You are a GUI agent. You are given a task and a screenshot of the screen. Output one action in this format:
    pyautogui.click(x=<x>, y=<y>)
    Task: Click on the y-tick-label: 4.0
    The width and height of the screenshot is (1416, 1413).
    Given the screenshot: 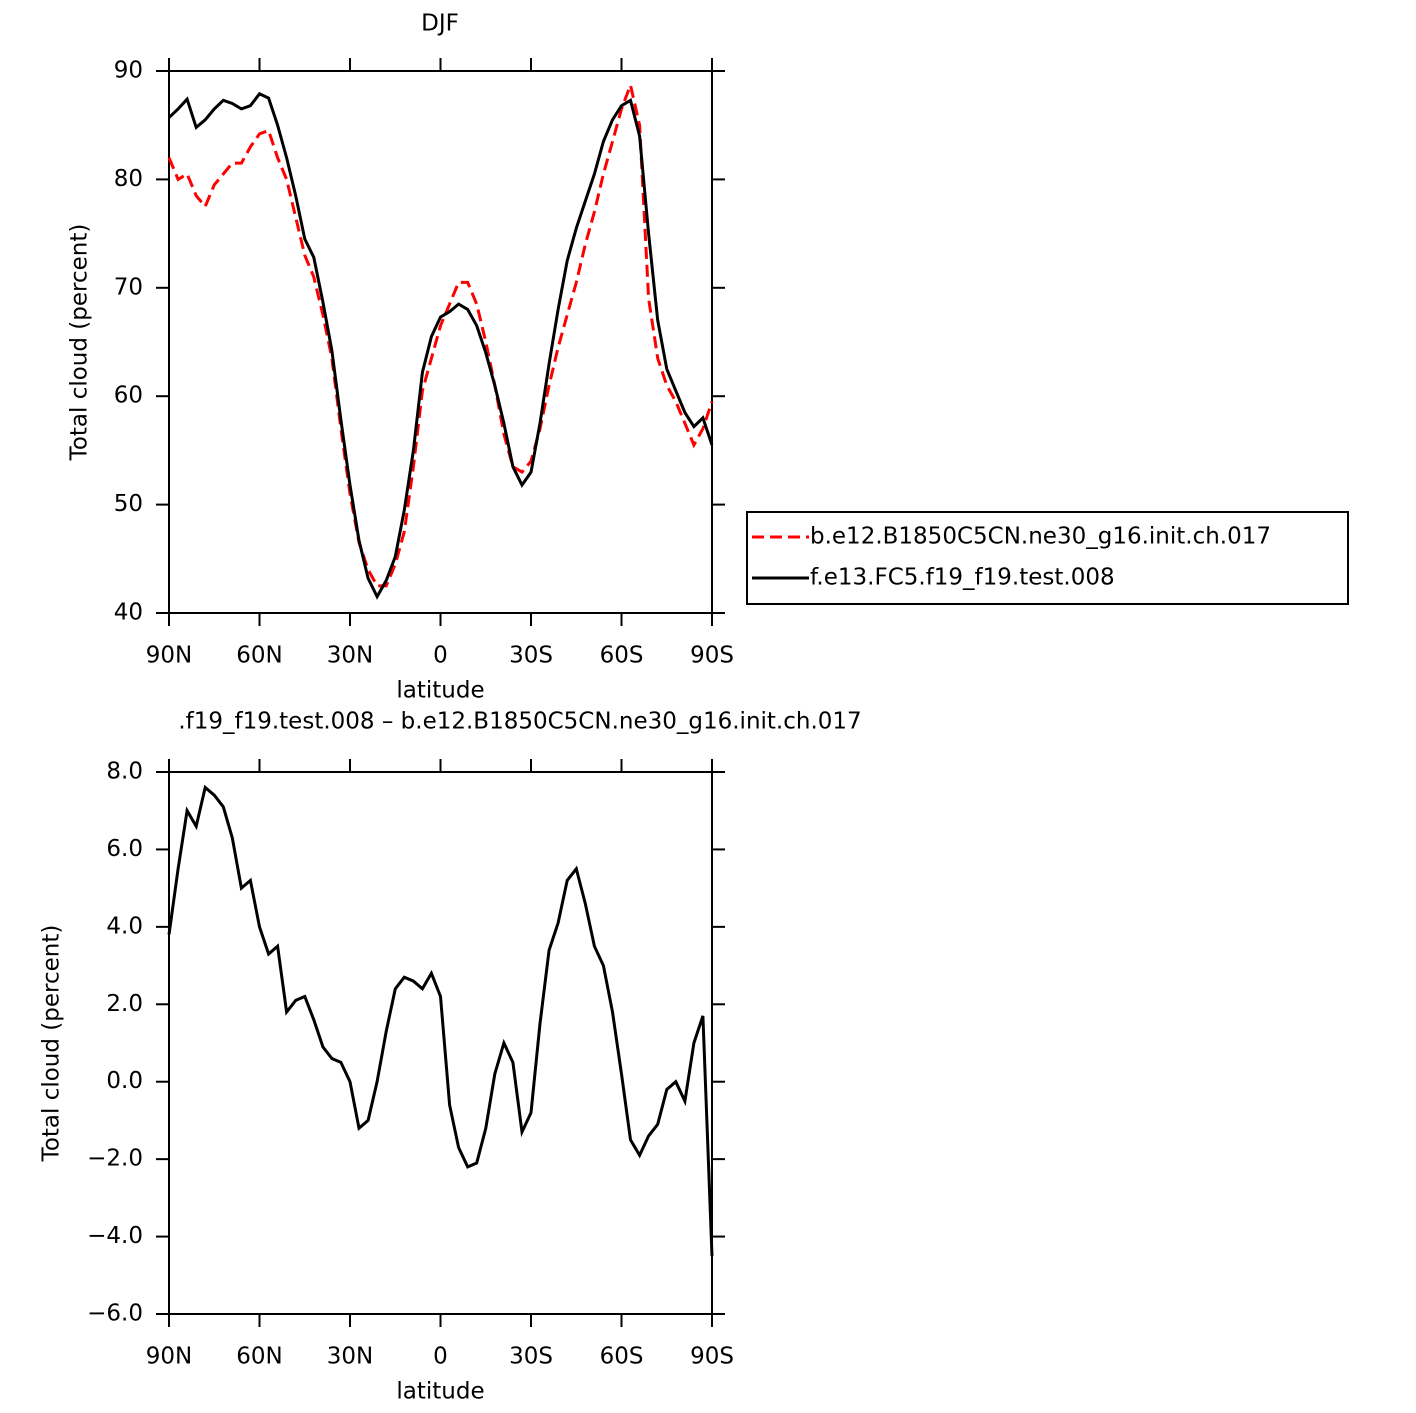 What is the action you would take?
    pyautogui.click(x=124, y=926)
    